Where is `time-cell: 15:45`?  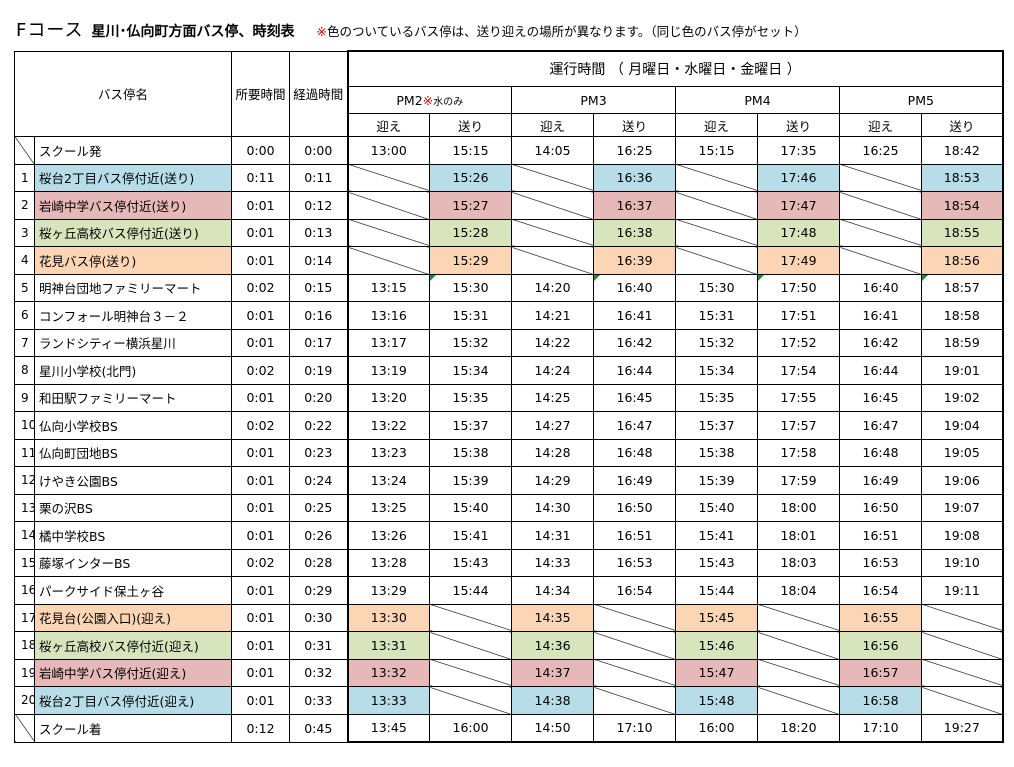 time-cell: 15:45 is located at coordinates (717, 617).